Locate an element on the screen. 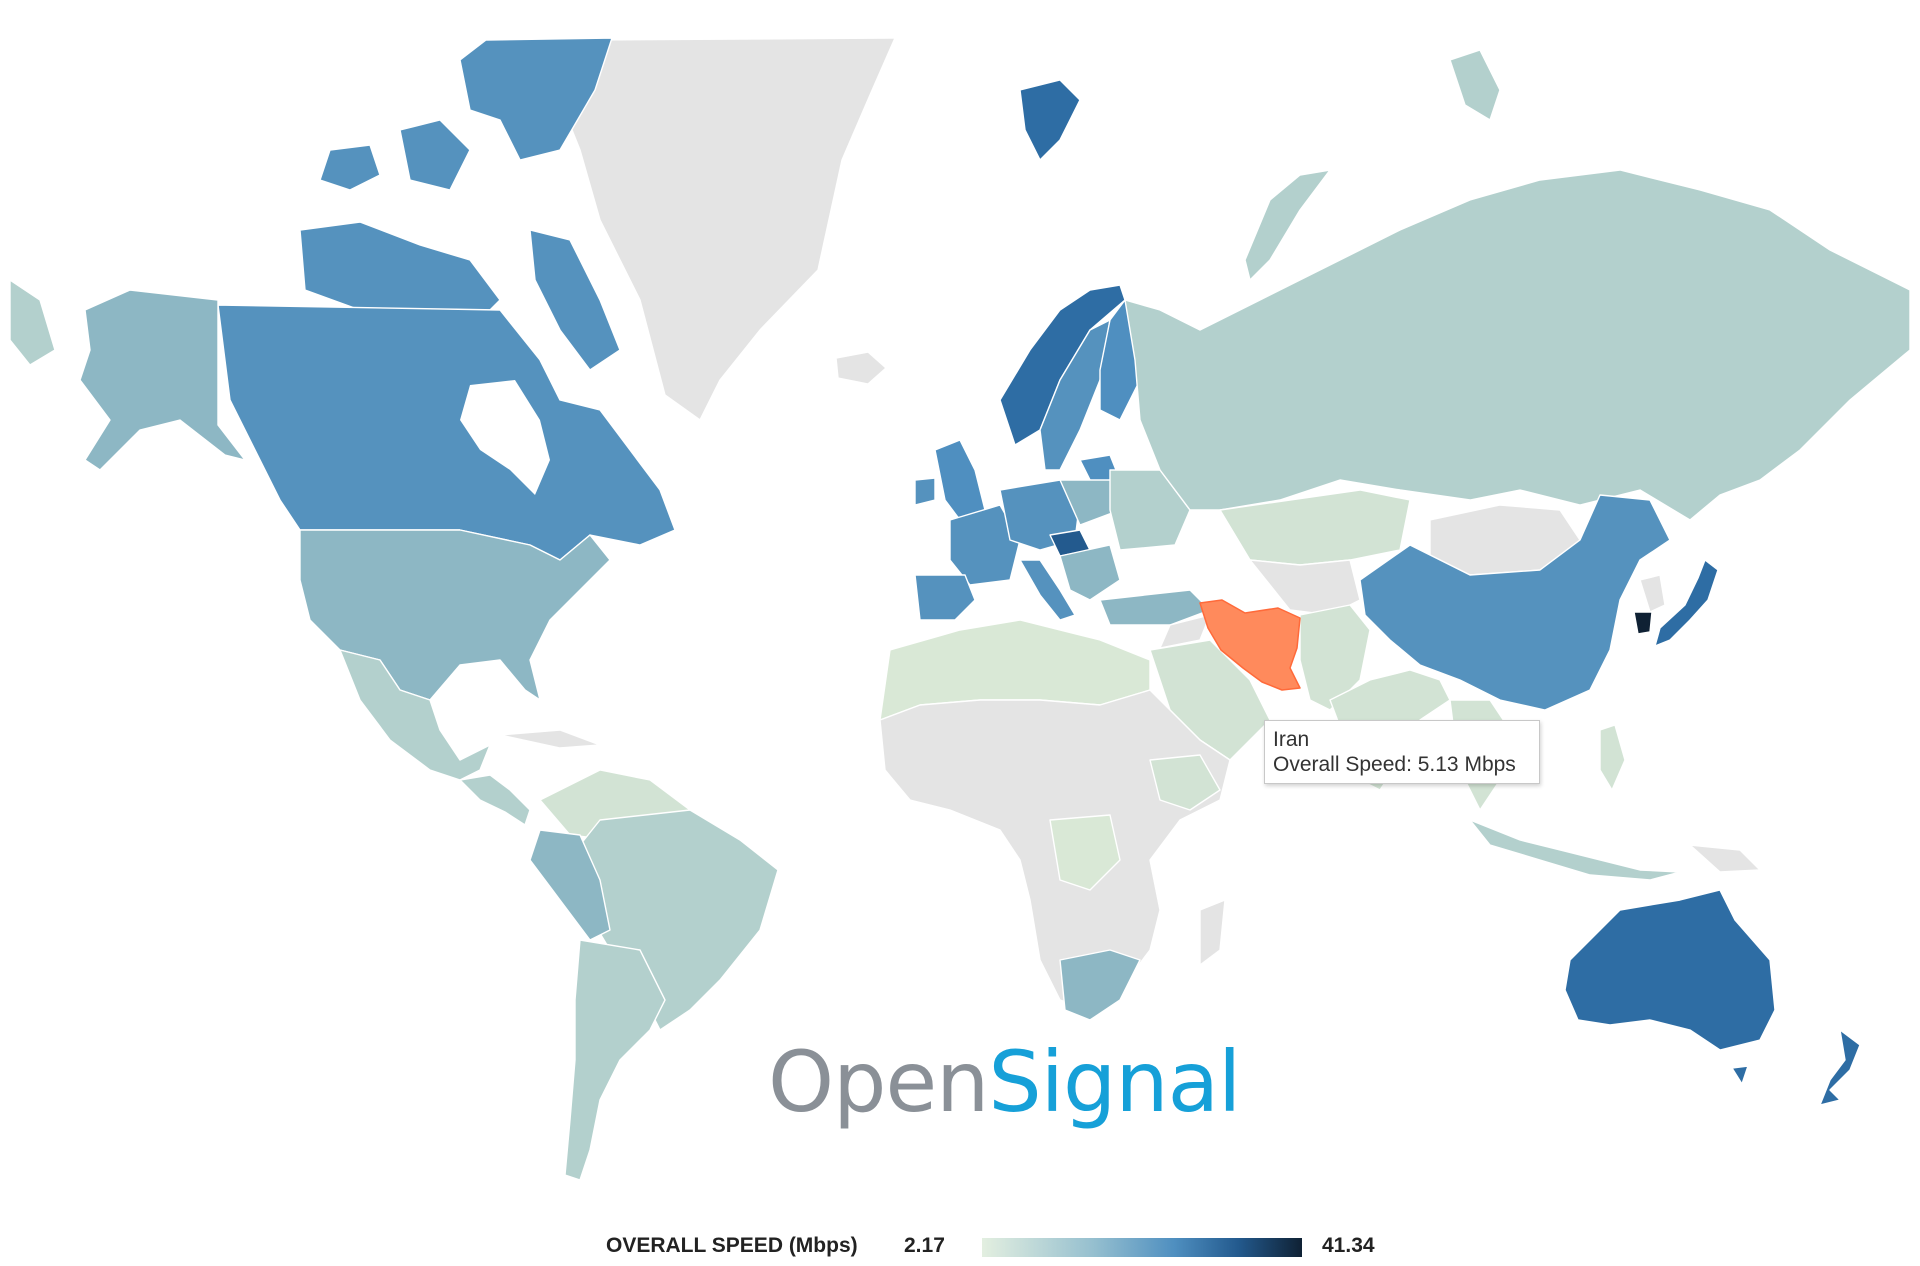 Image resolution: width=1920 pixels, height=1266 pixels. color-legend: OVERALL SPEED (Mbps) 2.17 41.34 is located at coordinates (960, 1248).